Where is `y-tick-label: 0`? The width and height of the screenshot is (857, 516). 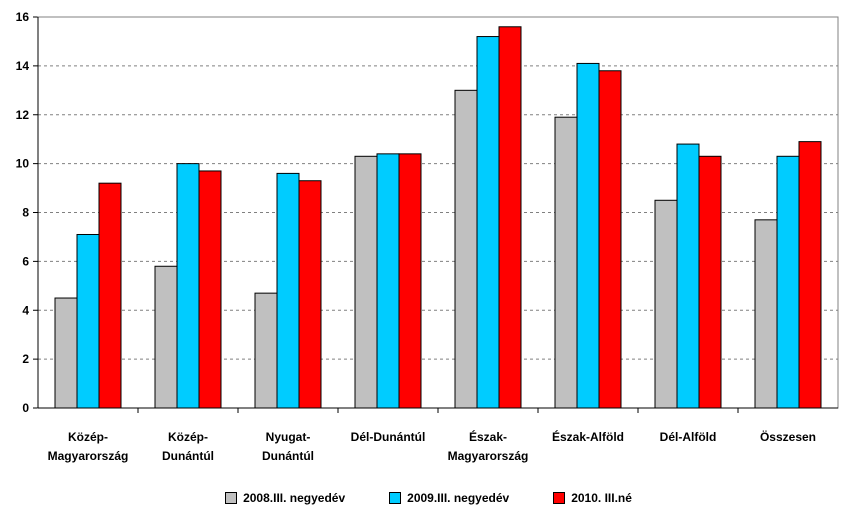 y-tick-label: 0 is located at coordinates (25, 408).